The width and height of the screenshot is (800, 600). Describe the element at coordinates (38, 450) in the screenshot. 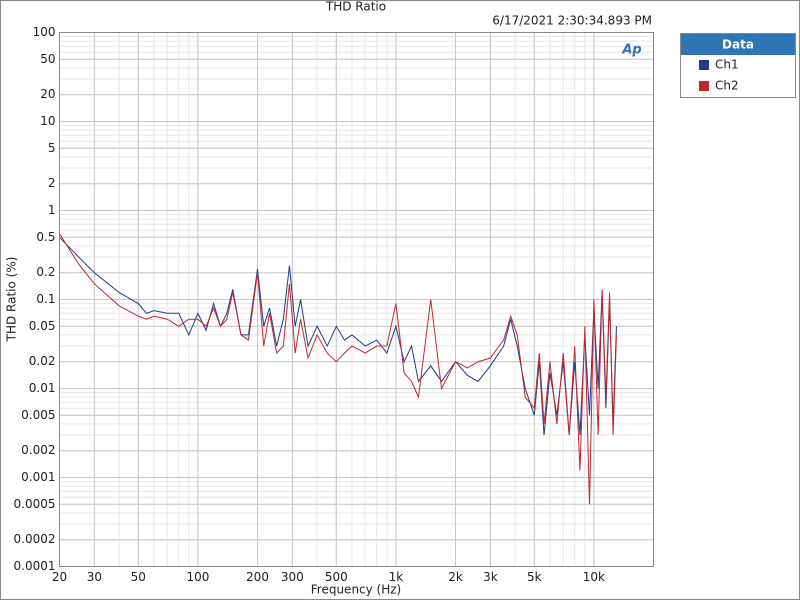

I see `y-tick-label: 0.002` at that location.